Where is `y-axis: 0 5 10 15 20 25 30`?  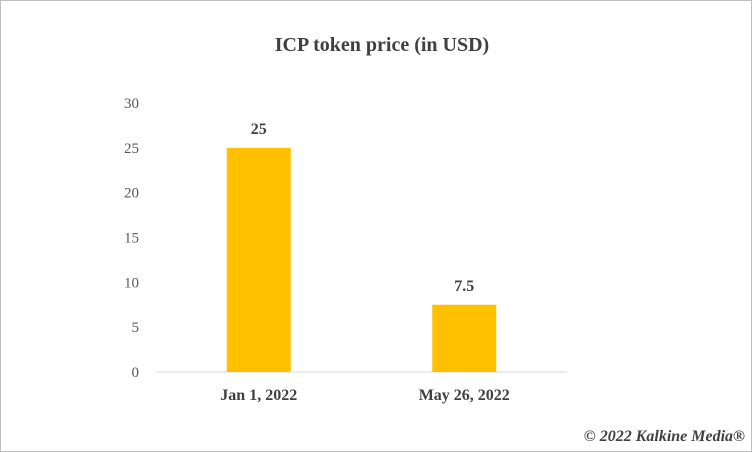 y-axis: 0 5 10 15 20 25 30 is located at coordinates (131, 238).